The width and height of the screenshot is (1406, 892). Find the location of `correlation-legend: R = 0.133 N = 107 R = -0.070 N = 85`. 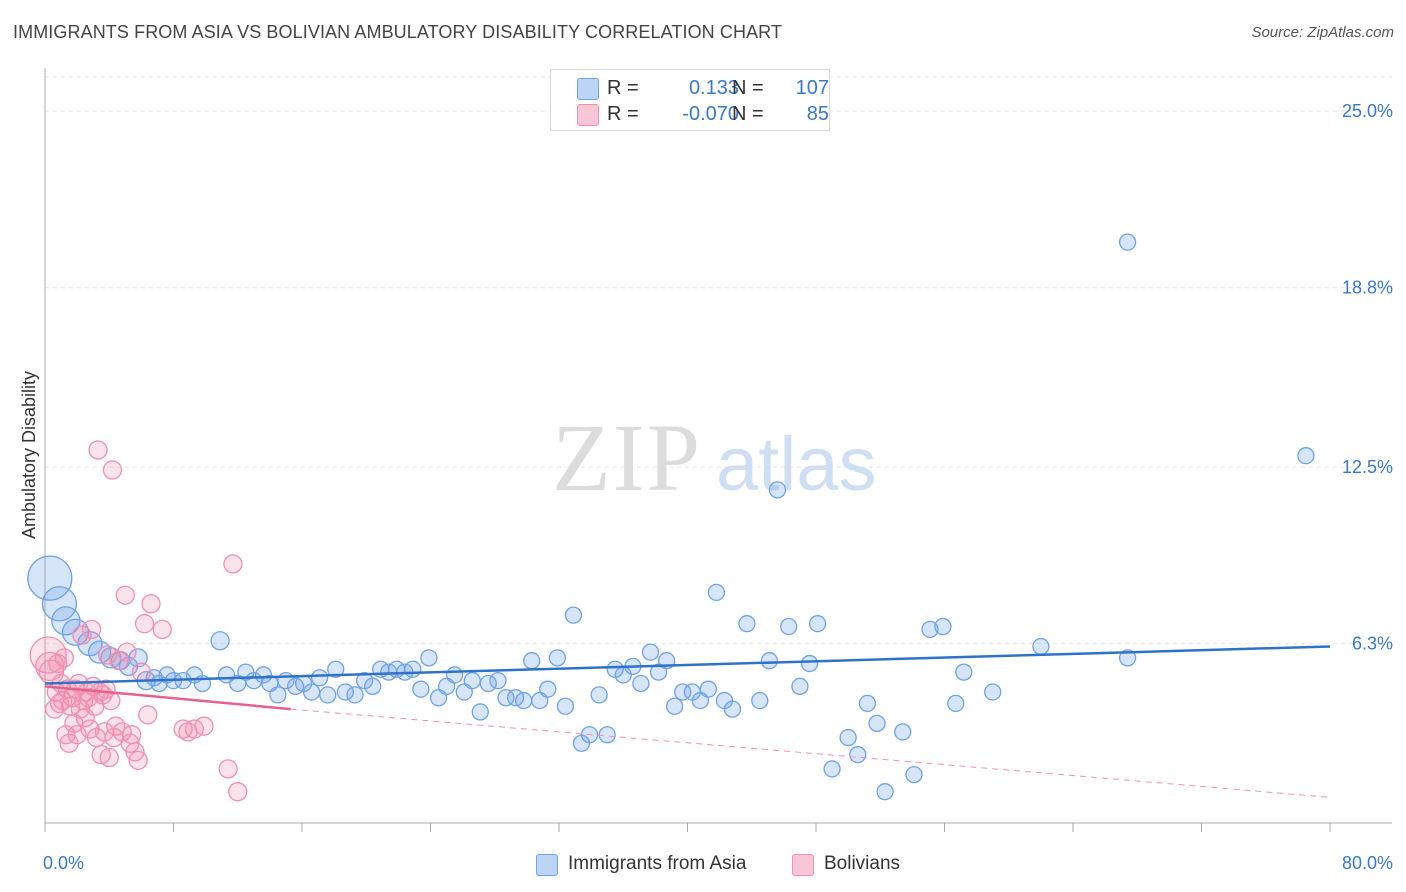

correlation-legend: R = 0.133 N = 107 R = -0.070 N = 85 is located at coordinates (690, 100).